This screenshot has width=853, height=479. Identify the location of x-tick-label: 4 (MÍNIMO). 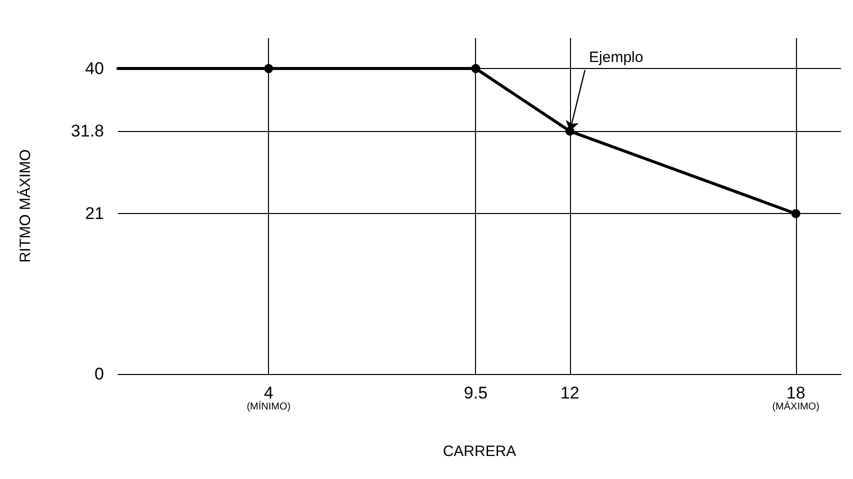
(268, 398).